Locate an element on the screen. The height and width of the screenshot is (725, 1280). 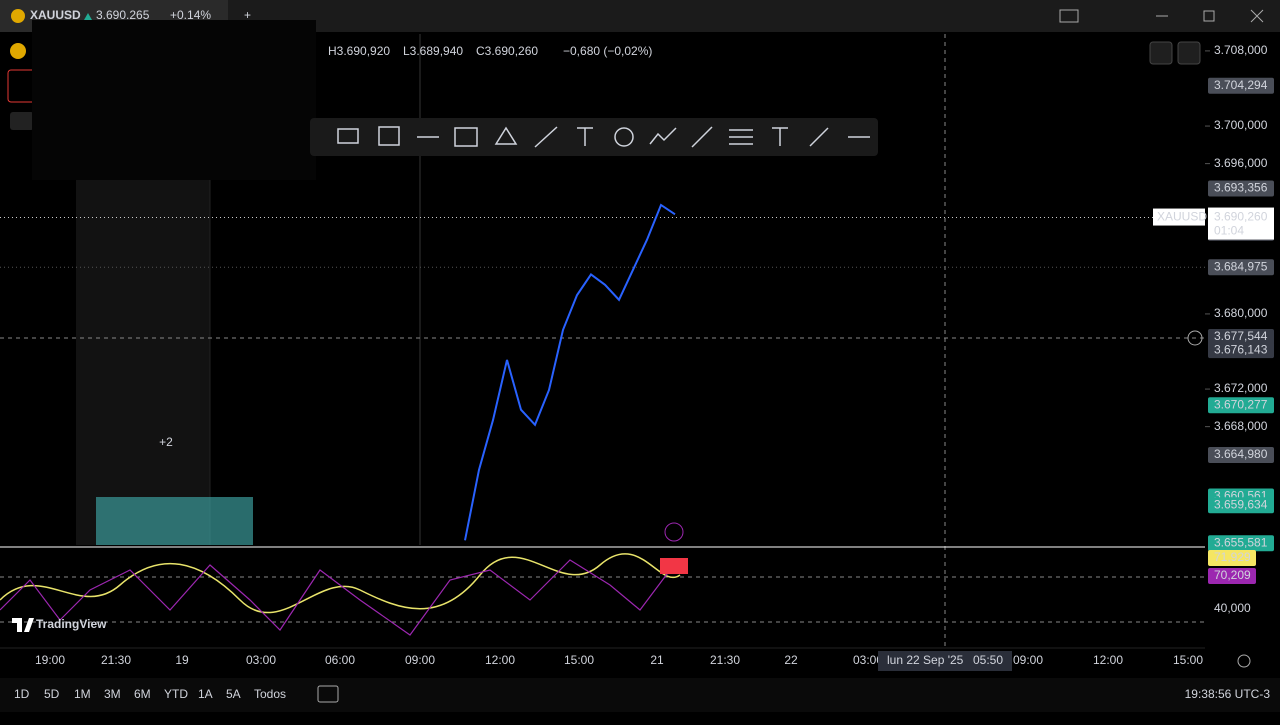
timeframe-button: 5A is located at coordinates (233, 694).